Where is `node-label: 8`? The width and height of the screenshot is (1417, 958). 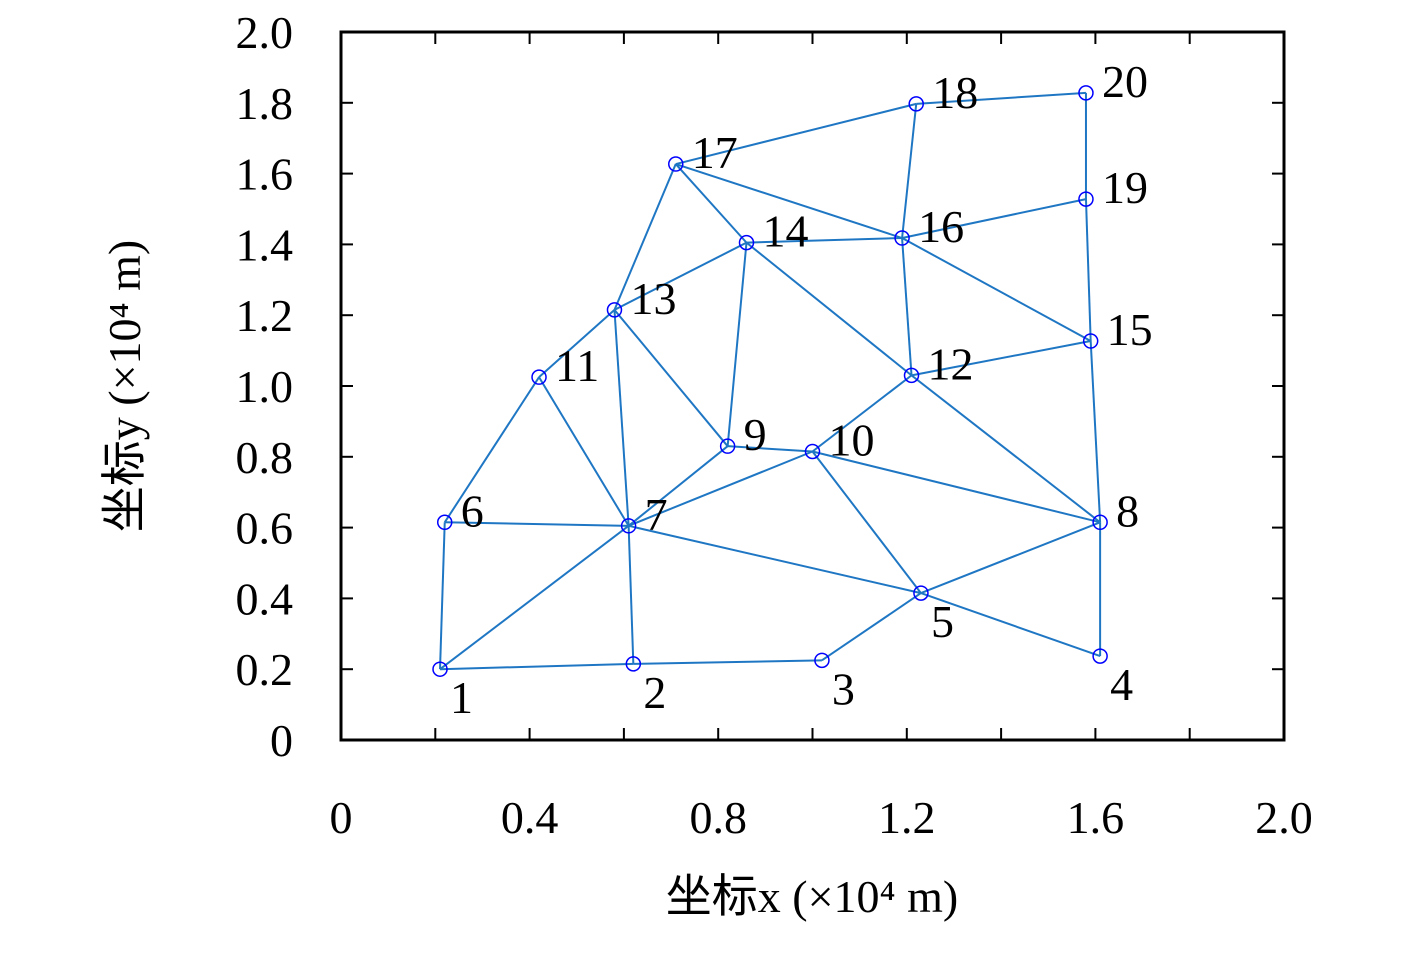
node-label: 8 is located at coordinates (1127, 510).